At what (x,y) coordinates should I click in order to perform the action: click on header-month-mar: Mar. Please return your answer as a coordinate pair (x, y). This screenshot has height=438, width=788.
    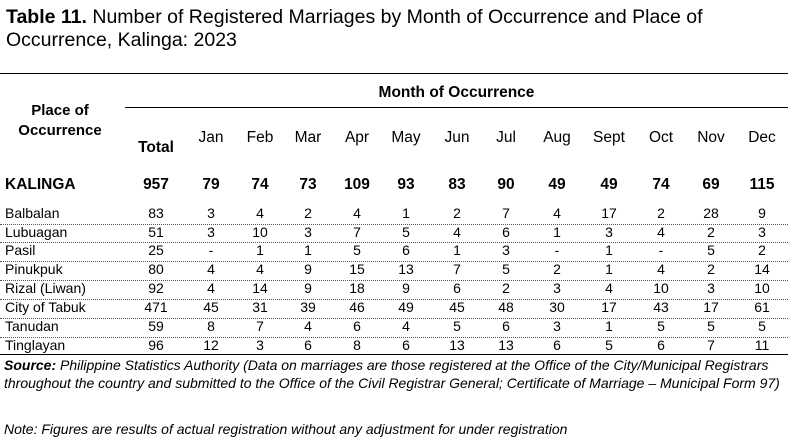
    Looking at the image, I should click on (308, 137).